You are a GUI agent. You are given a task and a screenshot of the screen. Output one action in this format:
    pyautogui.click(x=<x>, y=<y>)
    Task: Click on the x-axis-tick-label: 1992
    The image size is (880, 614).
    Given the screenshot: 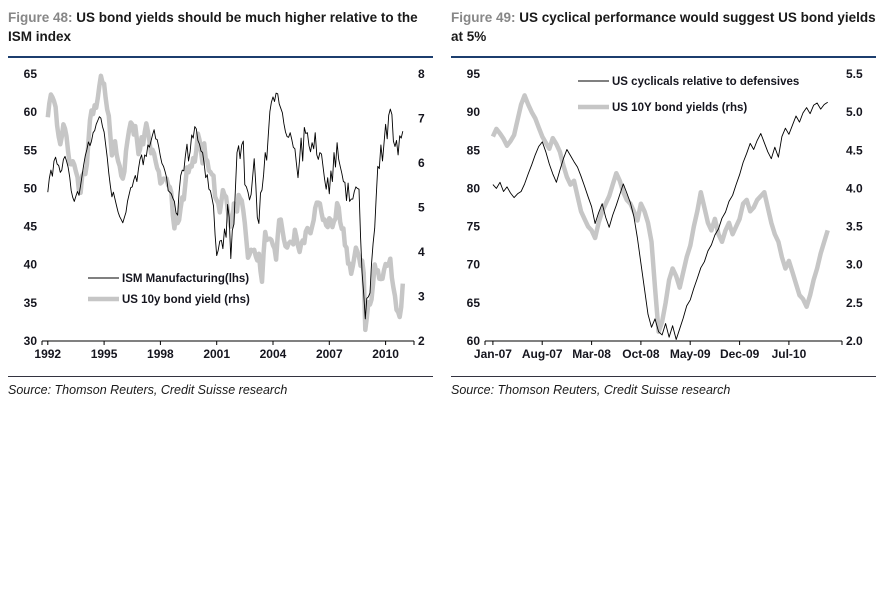 What is the action you would take?
    pyautogui.click(x=47, y=354)
    